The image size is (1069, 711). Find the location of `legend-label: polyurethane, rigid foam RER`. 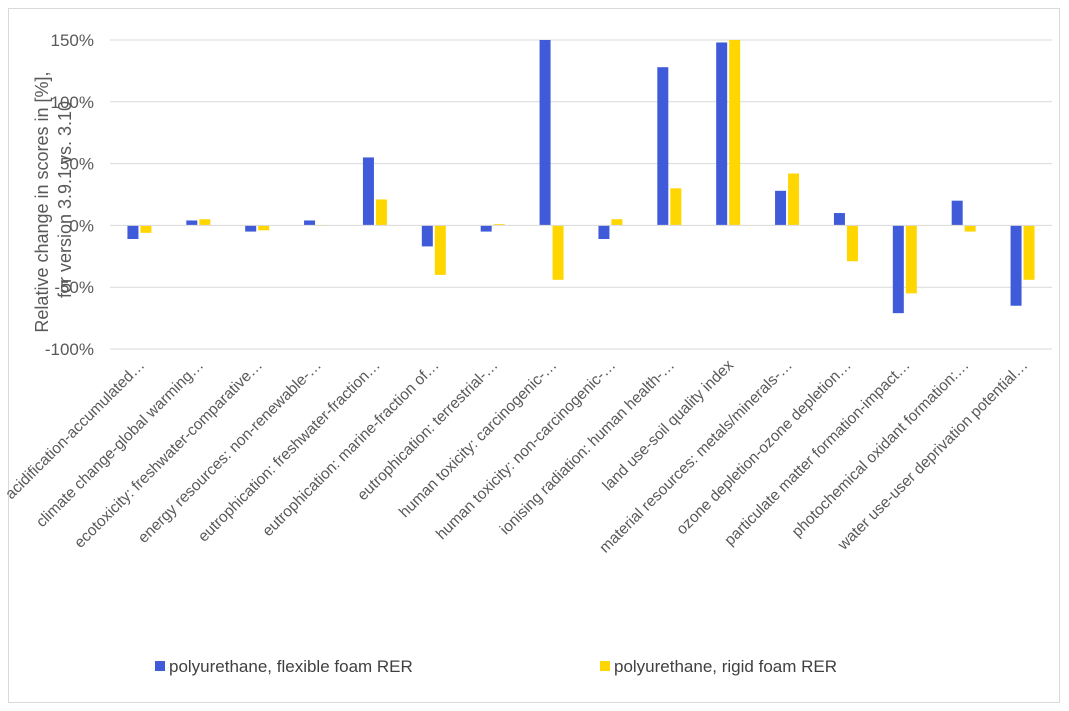

legend-label: polyurethane, rigid foam RER is located at coordinates (725, 666).